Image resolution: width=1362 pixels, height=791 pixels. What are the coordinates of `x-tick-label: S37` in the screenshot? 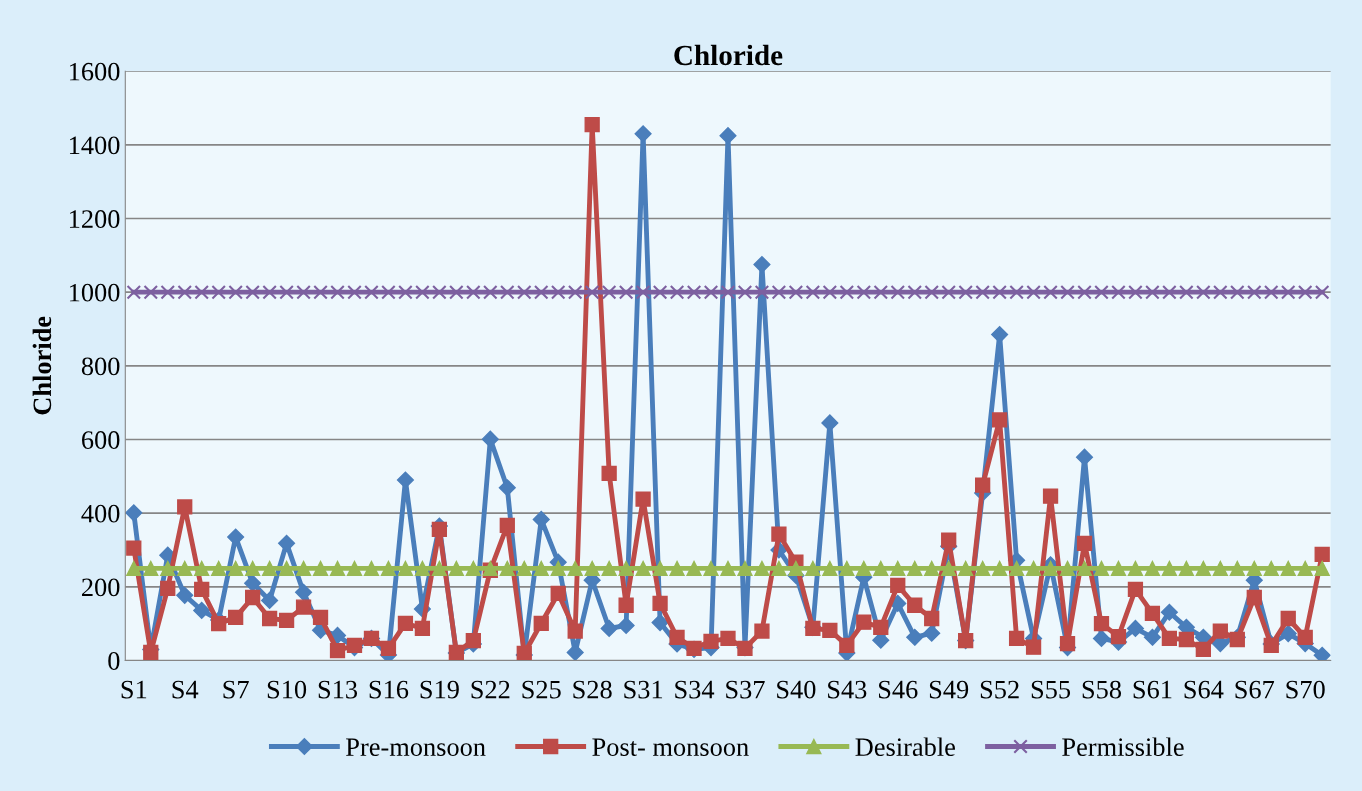 It's located at (745, 689).